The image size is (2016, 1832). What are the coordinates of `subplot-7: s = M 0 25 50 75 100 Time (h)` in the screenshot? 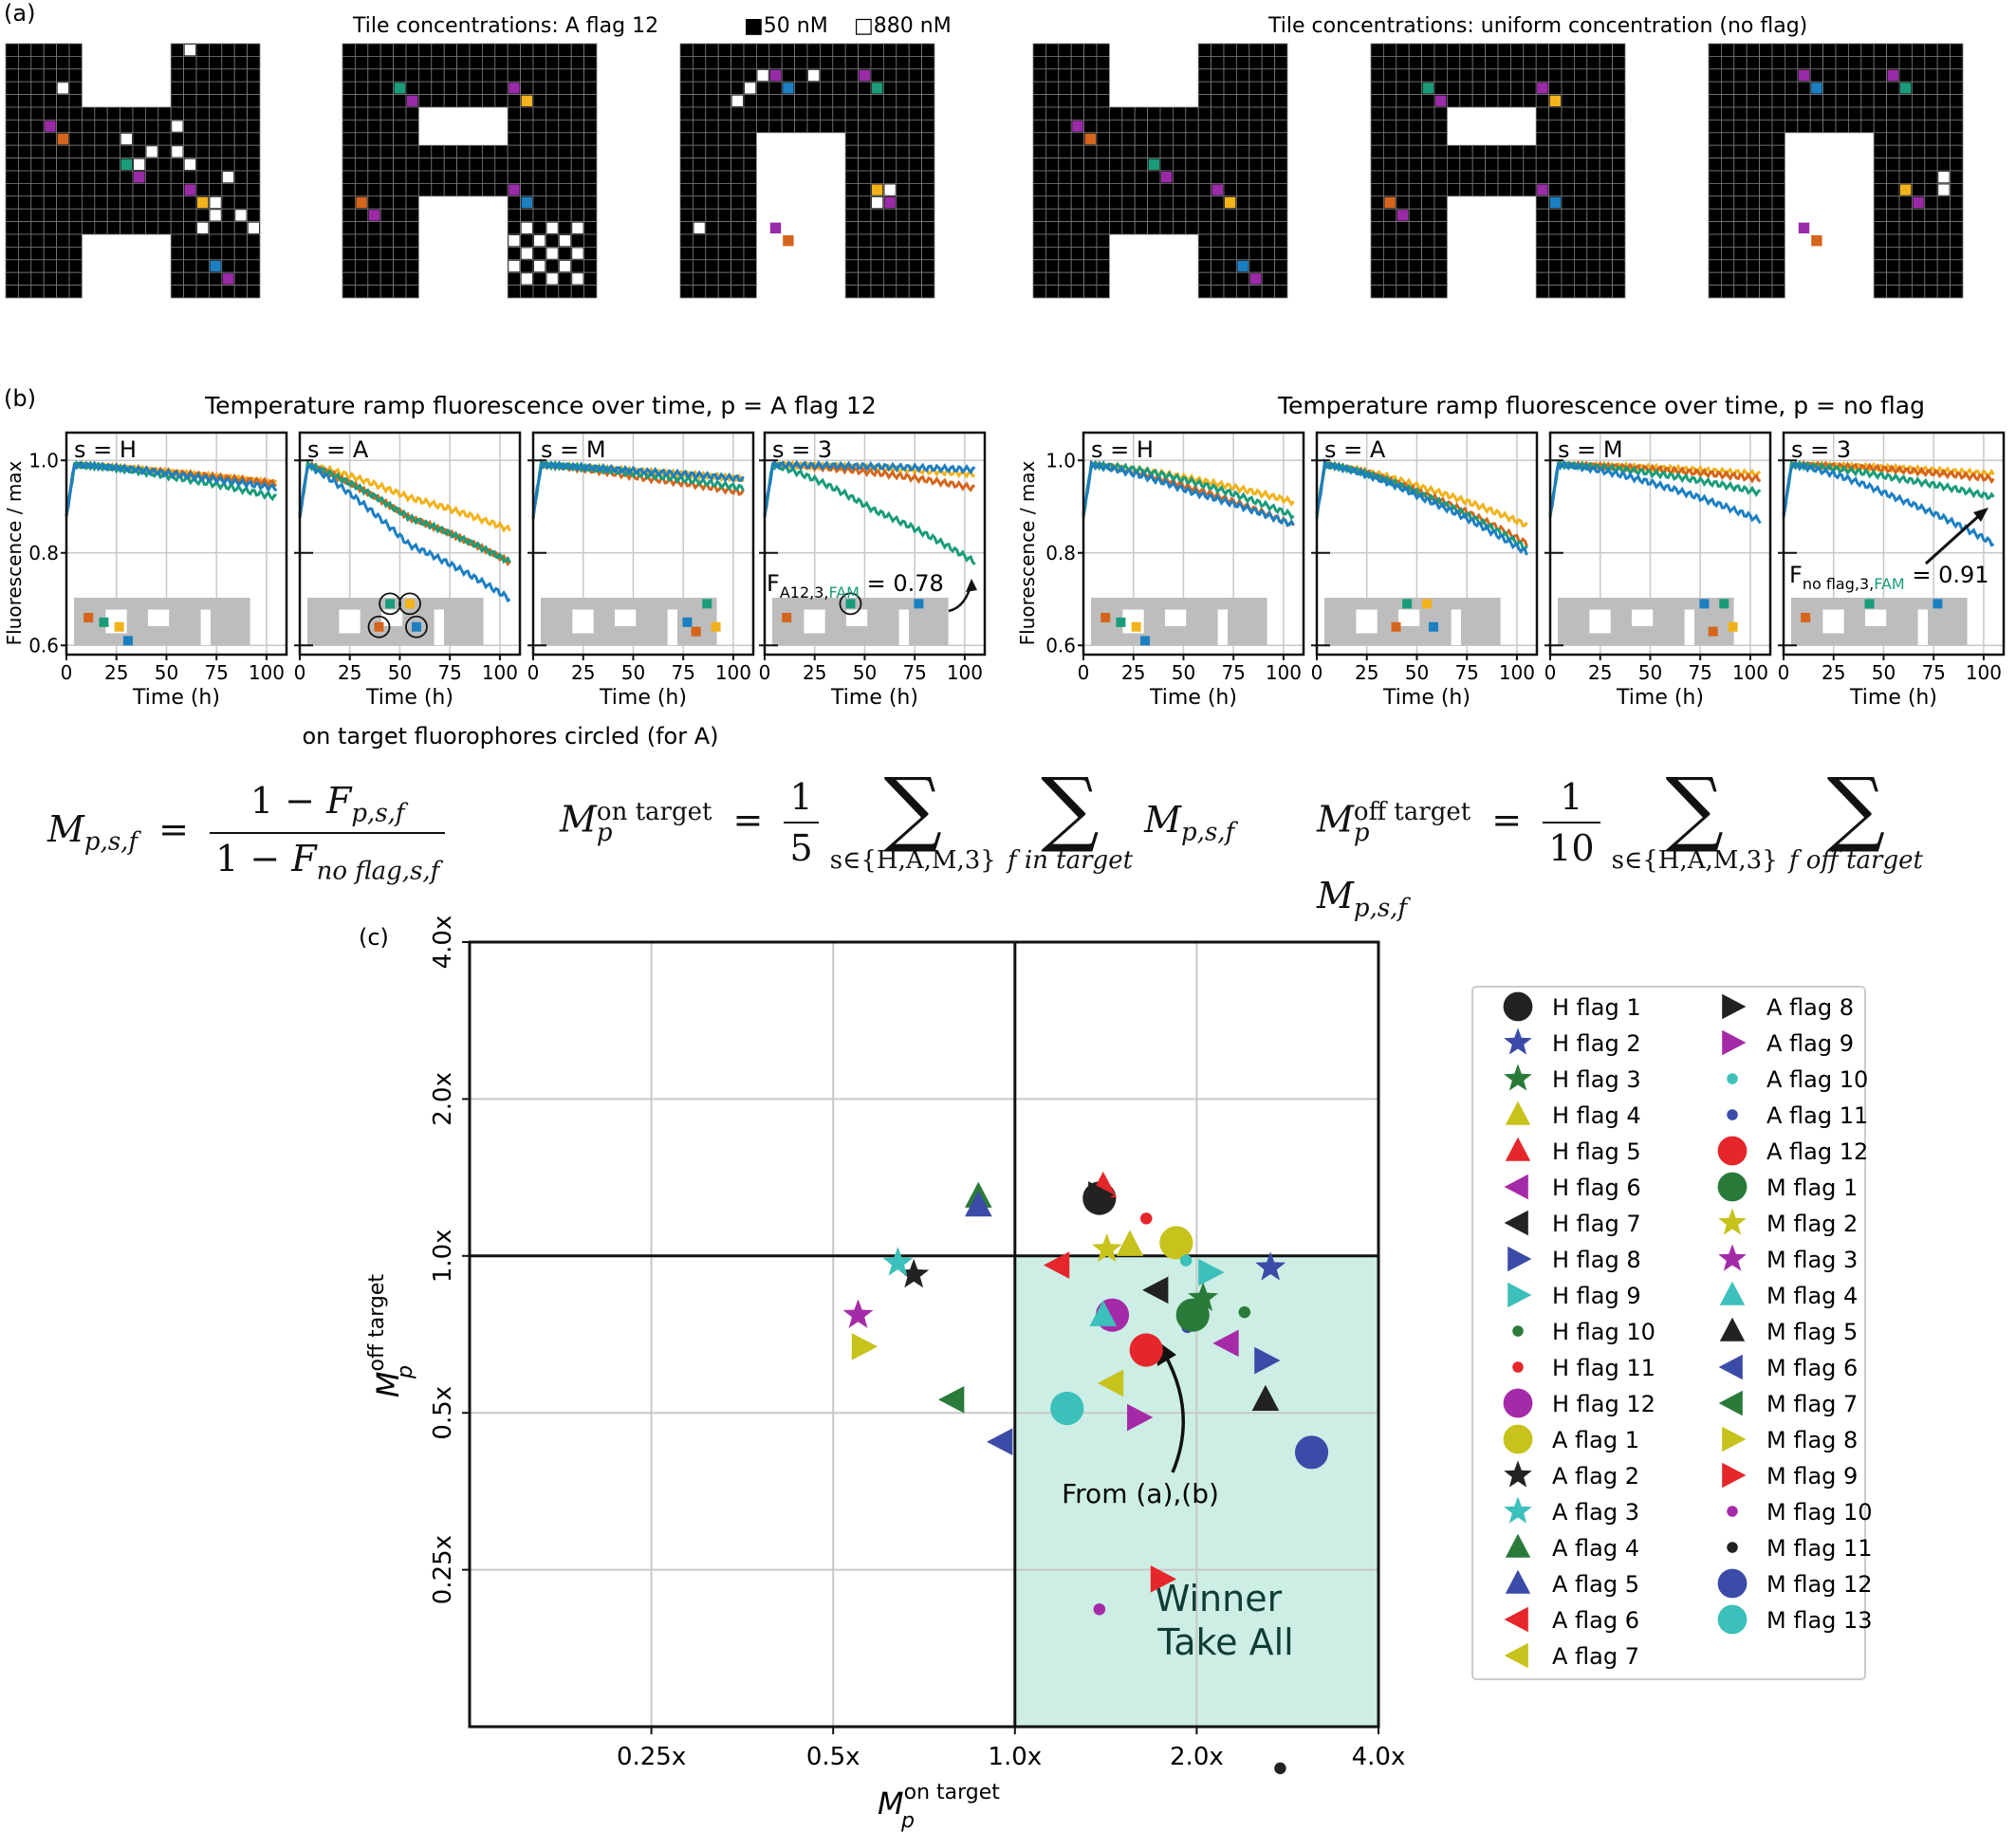 It's located at (1658, 570).